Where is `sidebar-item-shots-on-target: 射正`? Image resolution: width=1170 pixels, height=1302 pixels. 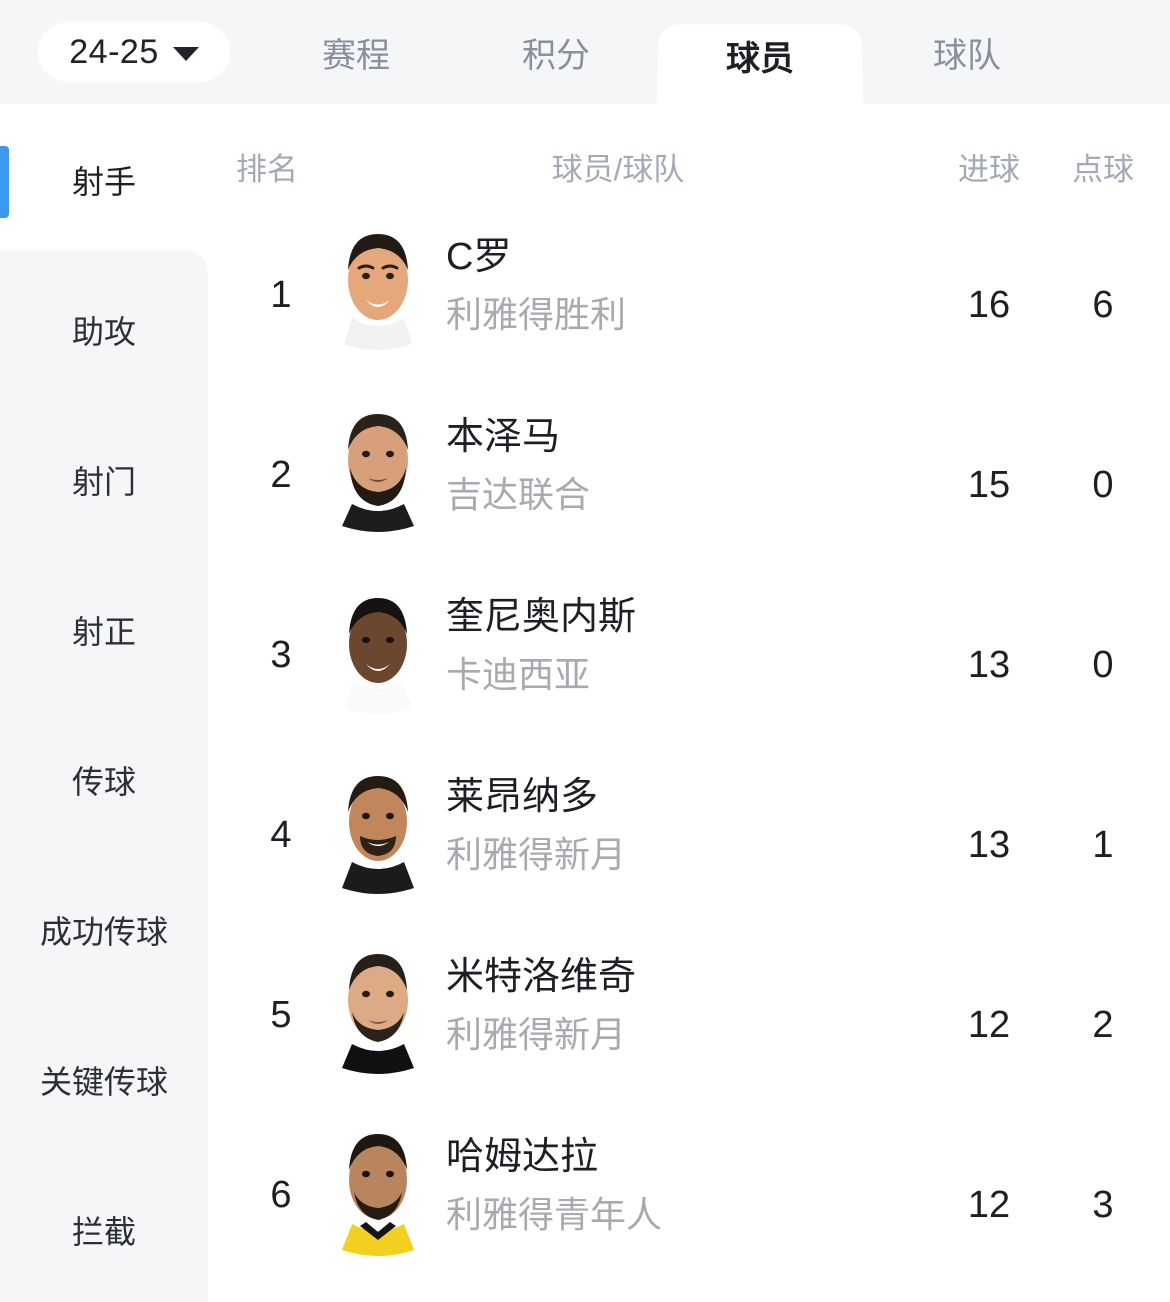 sidebar-item-shots-on-target: 射正 is located at coordinates (104, 630).